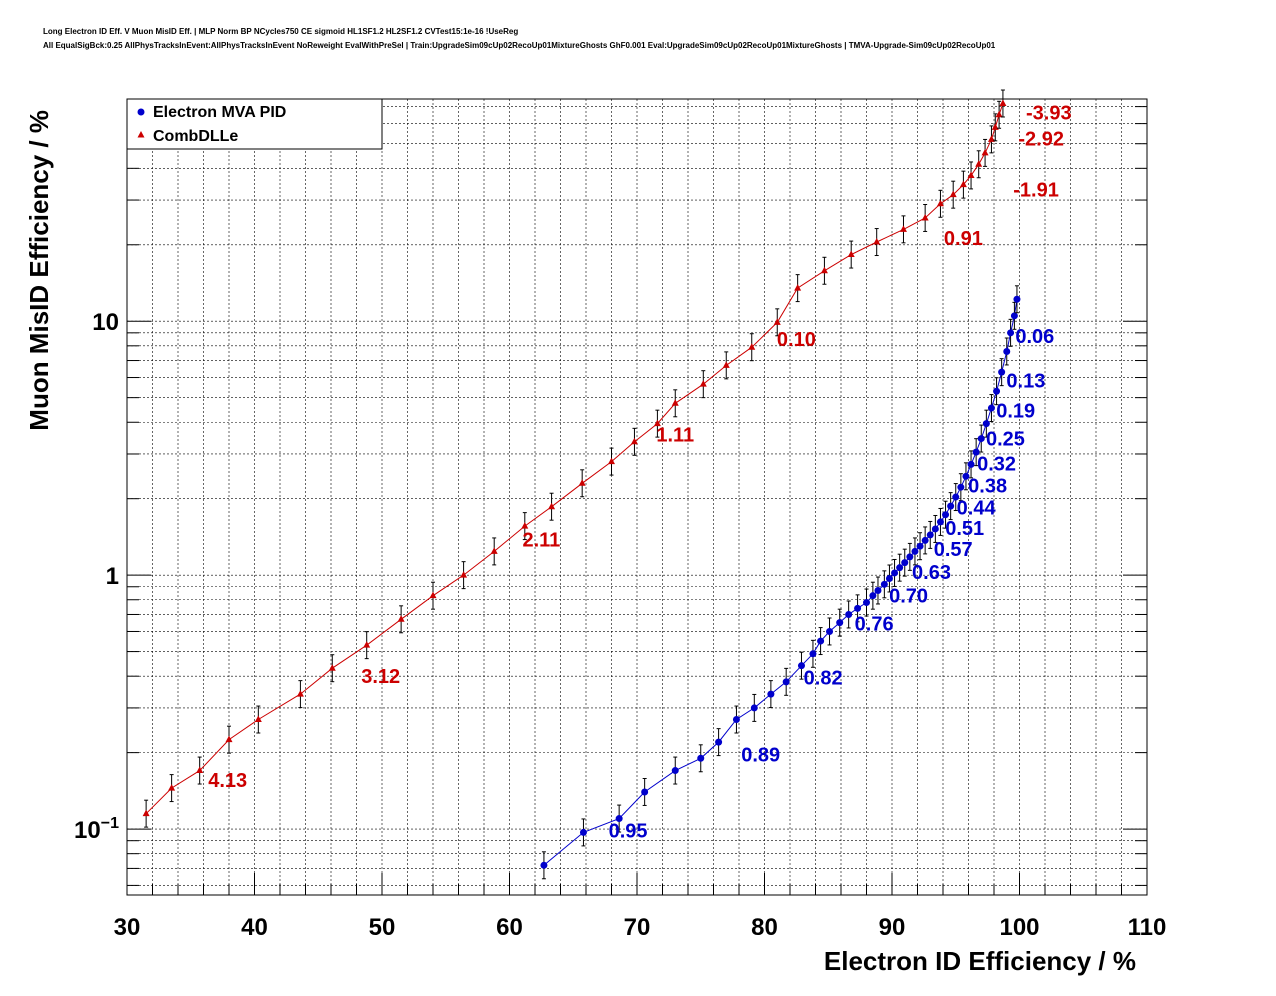 The height and width of the screenshot is (996, 1276). What do you see at coordinates (1036, 191) in the screenshot?
I see `annotation-label: -1.91` at bounding box center [1036, 191].